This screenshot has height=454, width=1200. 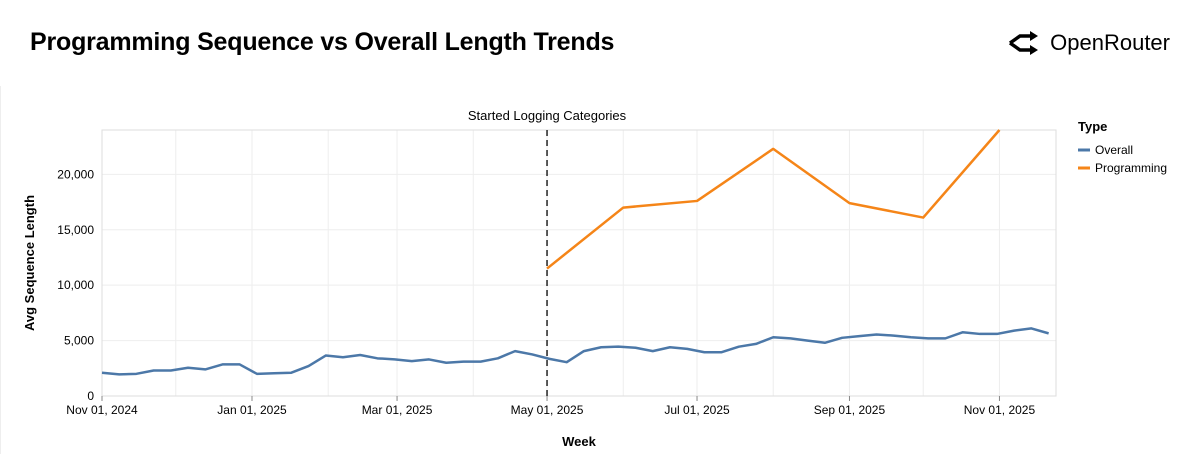 I want to click on legend-item-programming: Programming, so click(x=1131, y=168).